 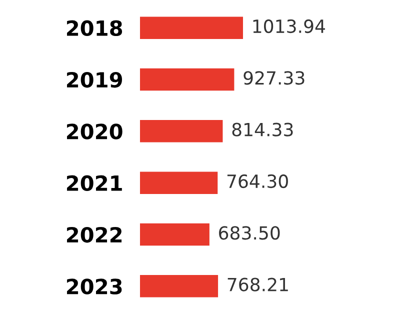 I want to click on data-label: 764.30, so click(x=257, y=181).